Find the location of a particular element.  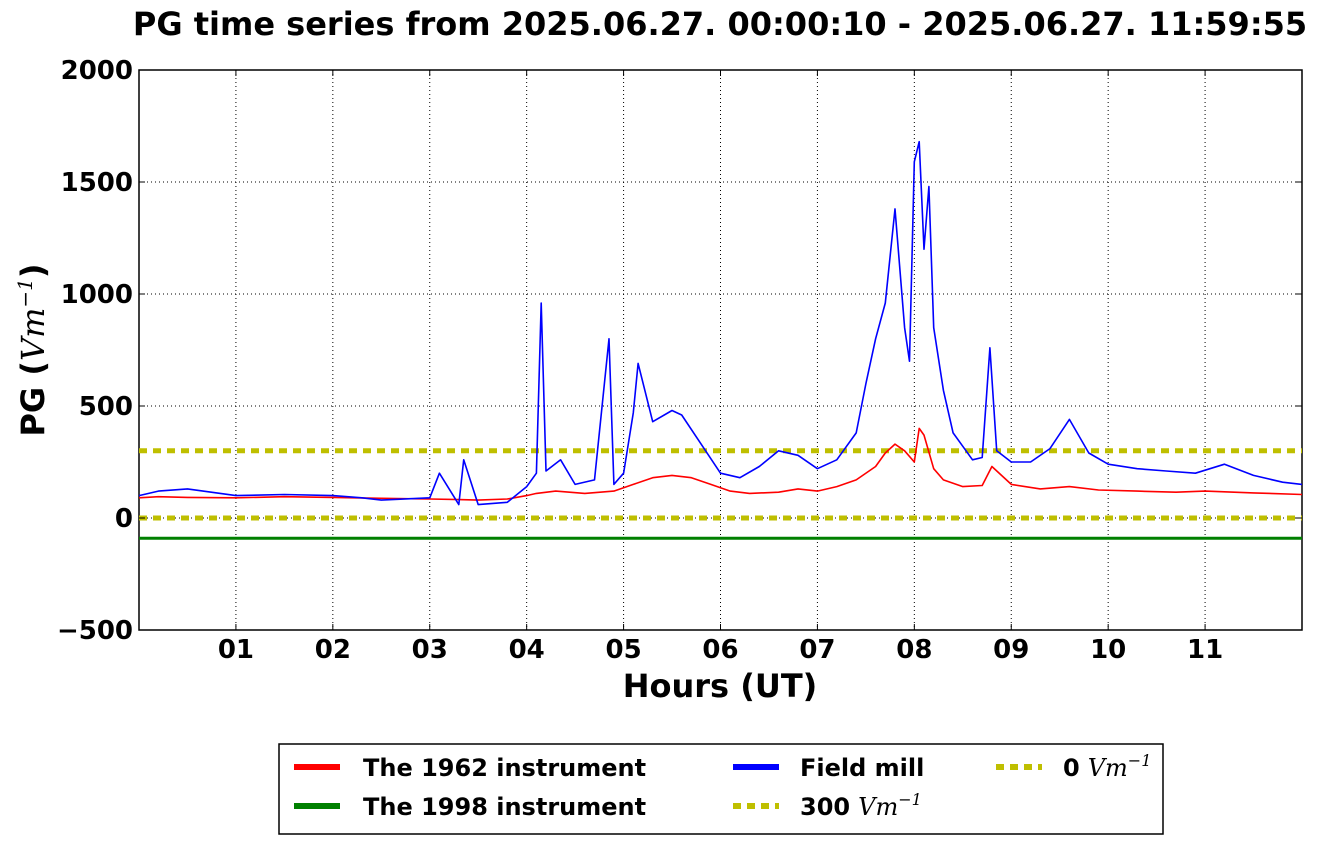

y-axis-label-main: PG ( is located at coordinates (33, 398).